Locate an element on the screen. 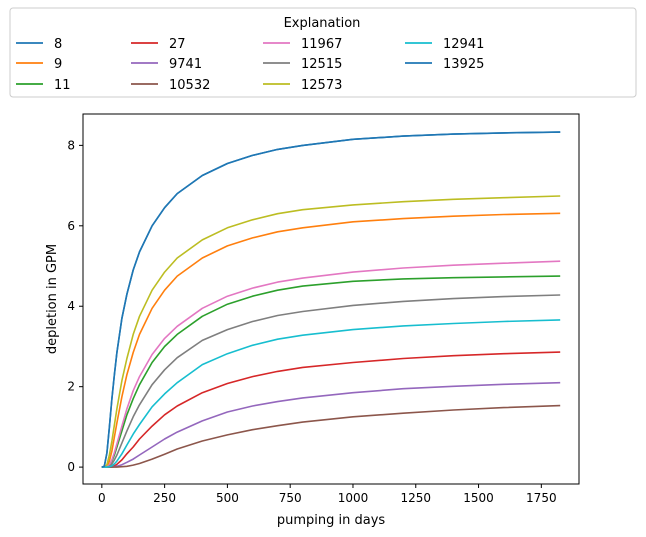 The height and width of the screenshot is (537, 646). legend-item-11967: 11967 is located at coordinates (302, 44).